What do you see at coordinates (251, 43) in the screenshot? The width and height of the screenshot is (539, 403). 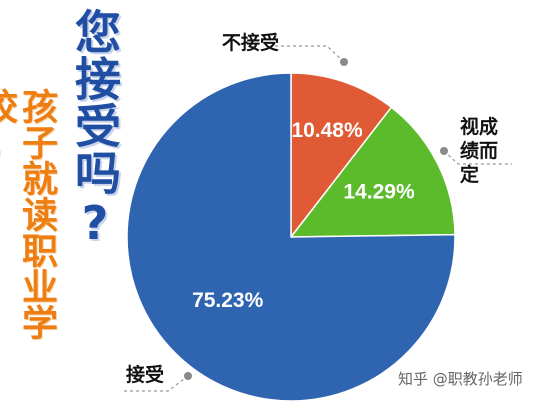 I see `callout-label-not-accept: 不接受` at bounding box center [251, 43].